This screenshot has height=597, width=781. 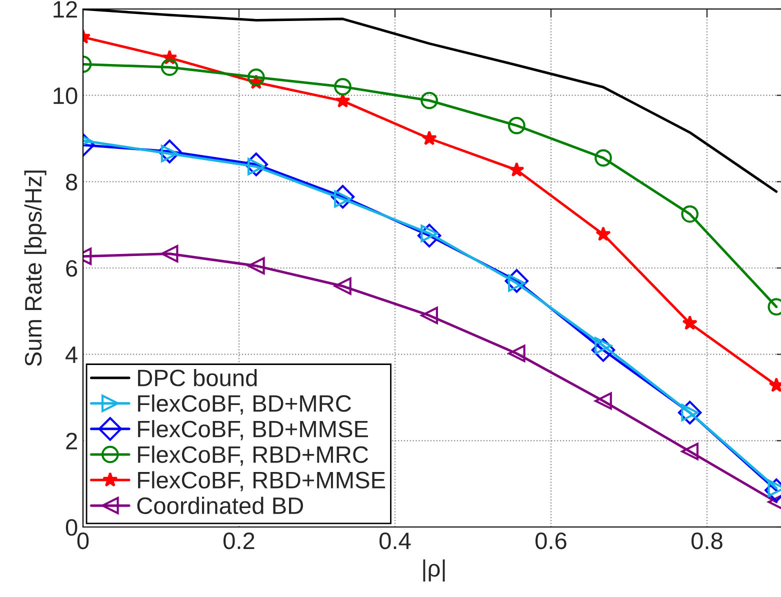 What do you see at coordinates (72, 354) in the screenshot?
I see `y-tick-label: 4` at bounding box center [72, 354].